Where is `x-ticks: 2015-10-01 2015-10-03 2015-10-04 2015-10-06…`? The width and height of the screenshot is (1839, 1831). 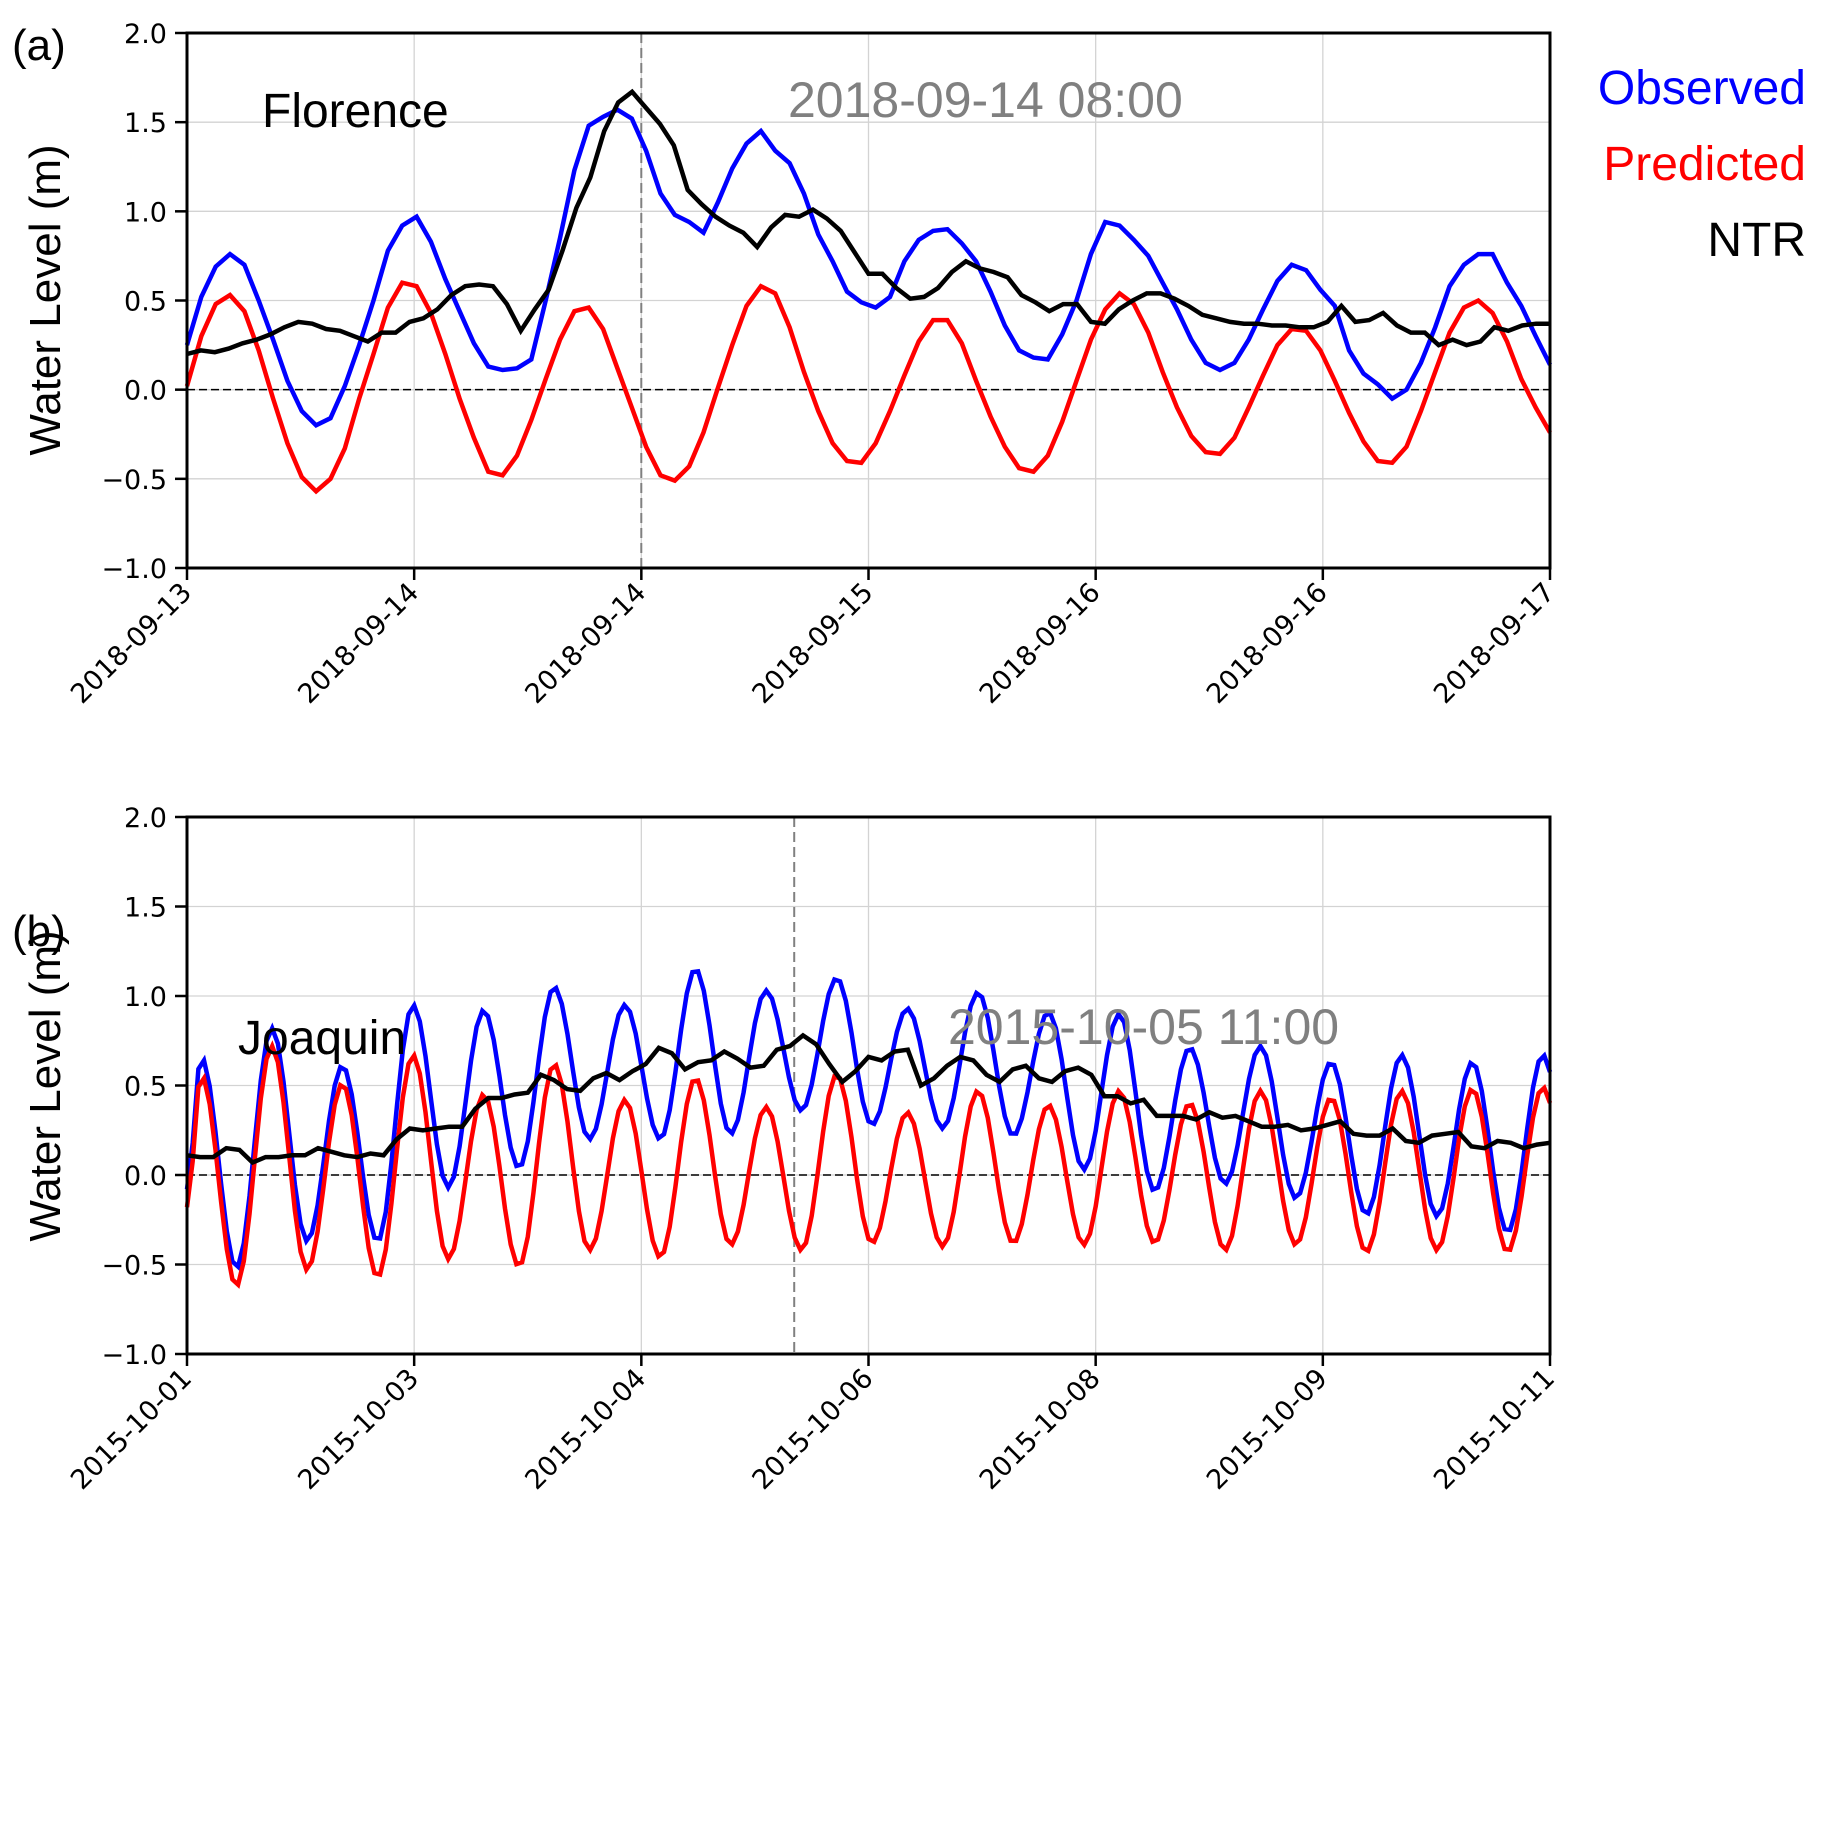 x-ticks: 2015-10-01 2015-10-03 2015-10-04 2015-10-06… is located at coordinates (813, 1425).